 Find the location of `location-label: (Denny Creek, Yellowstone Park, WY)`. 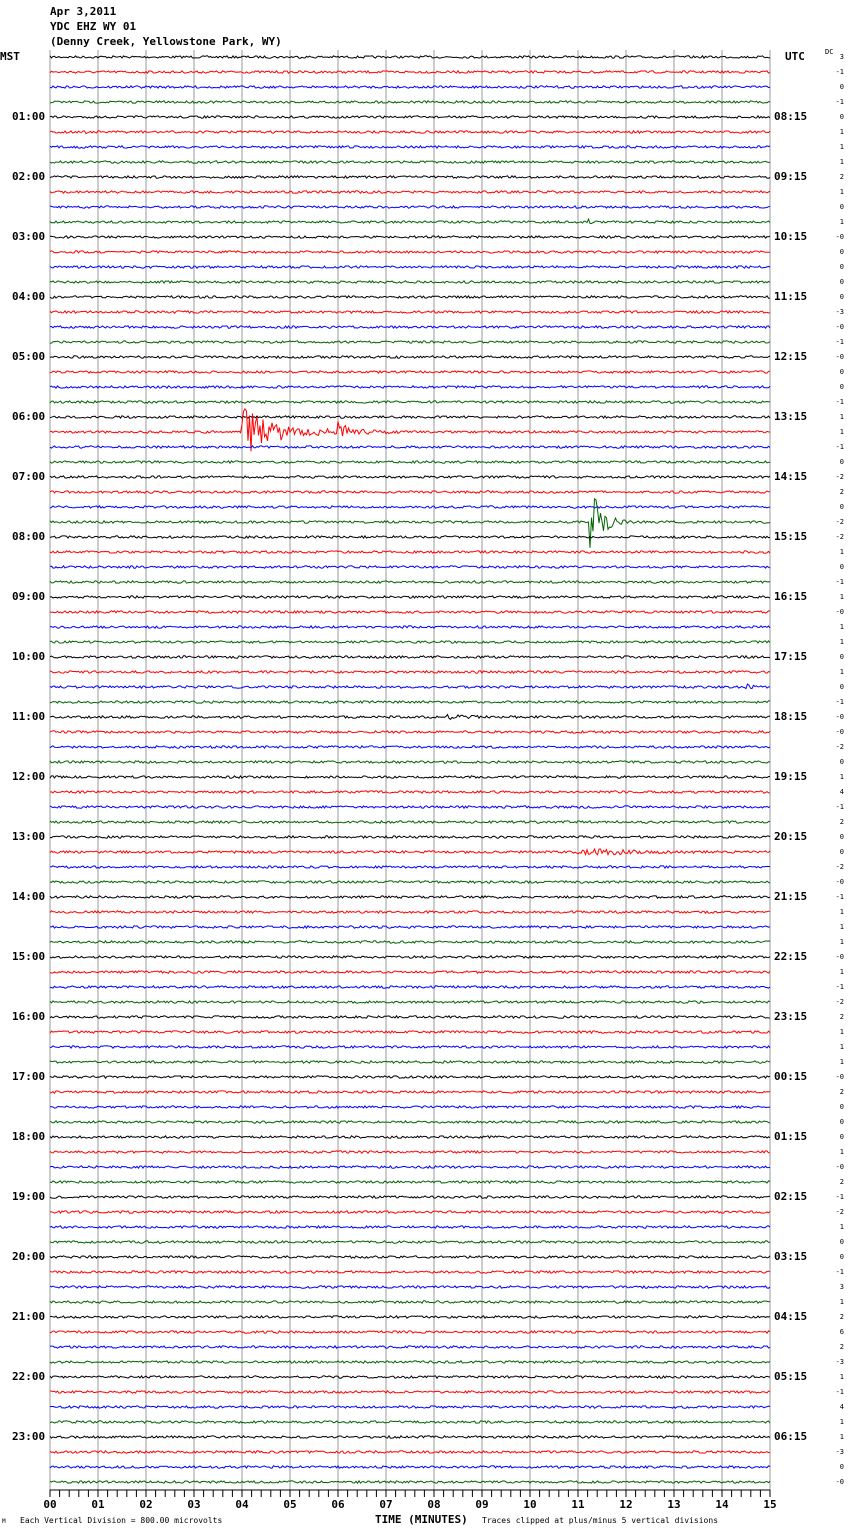

location-label: (Denny Creek, Yellowstone Park, WY) is located at coordinates (166, 41).